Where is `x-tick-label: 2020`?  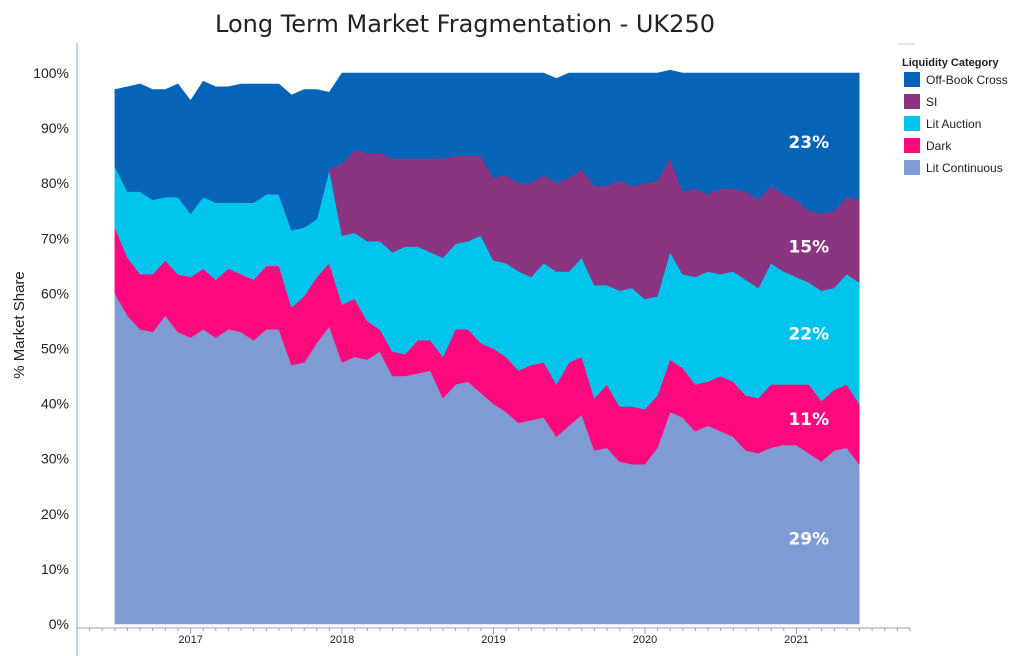
x-tick-label: 2020 is located at coordinates (645, 640).